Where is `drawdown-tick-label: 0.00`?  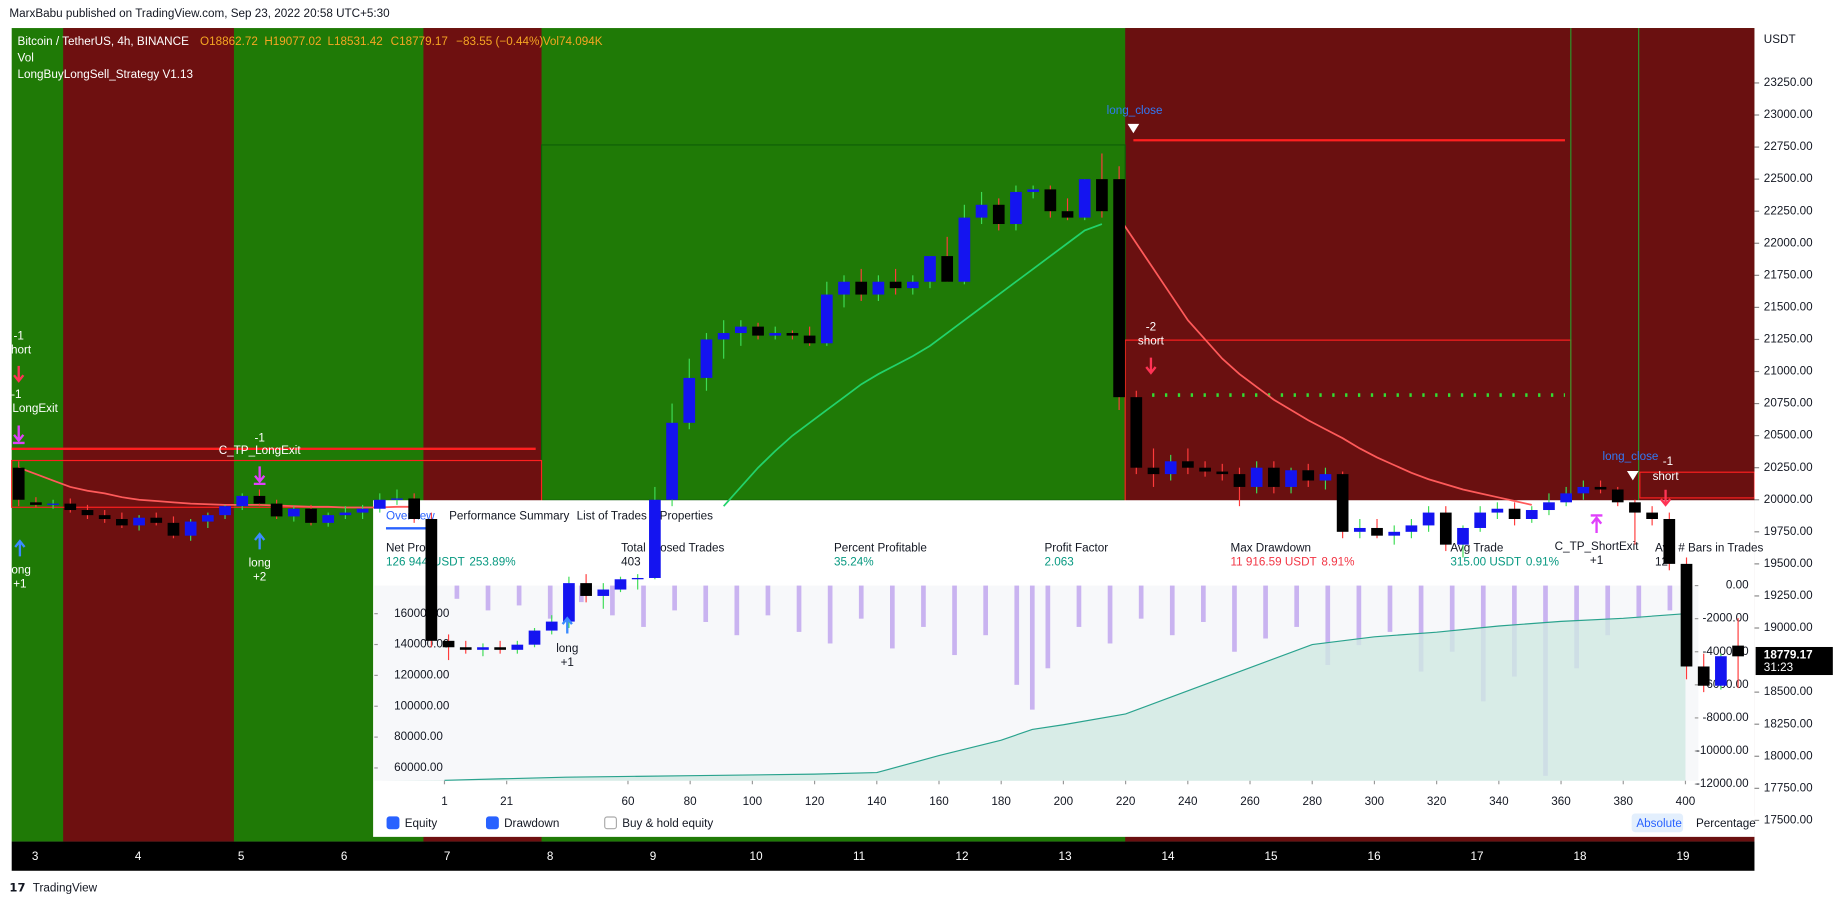 drawdown-tick-label: 0.00 is located at coordinates (1737, 585).